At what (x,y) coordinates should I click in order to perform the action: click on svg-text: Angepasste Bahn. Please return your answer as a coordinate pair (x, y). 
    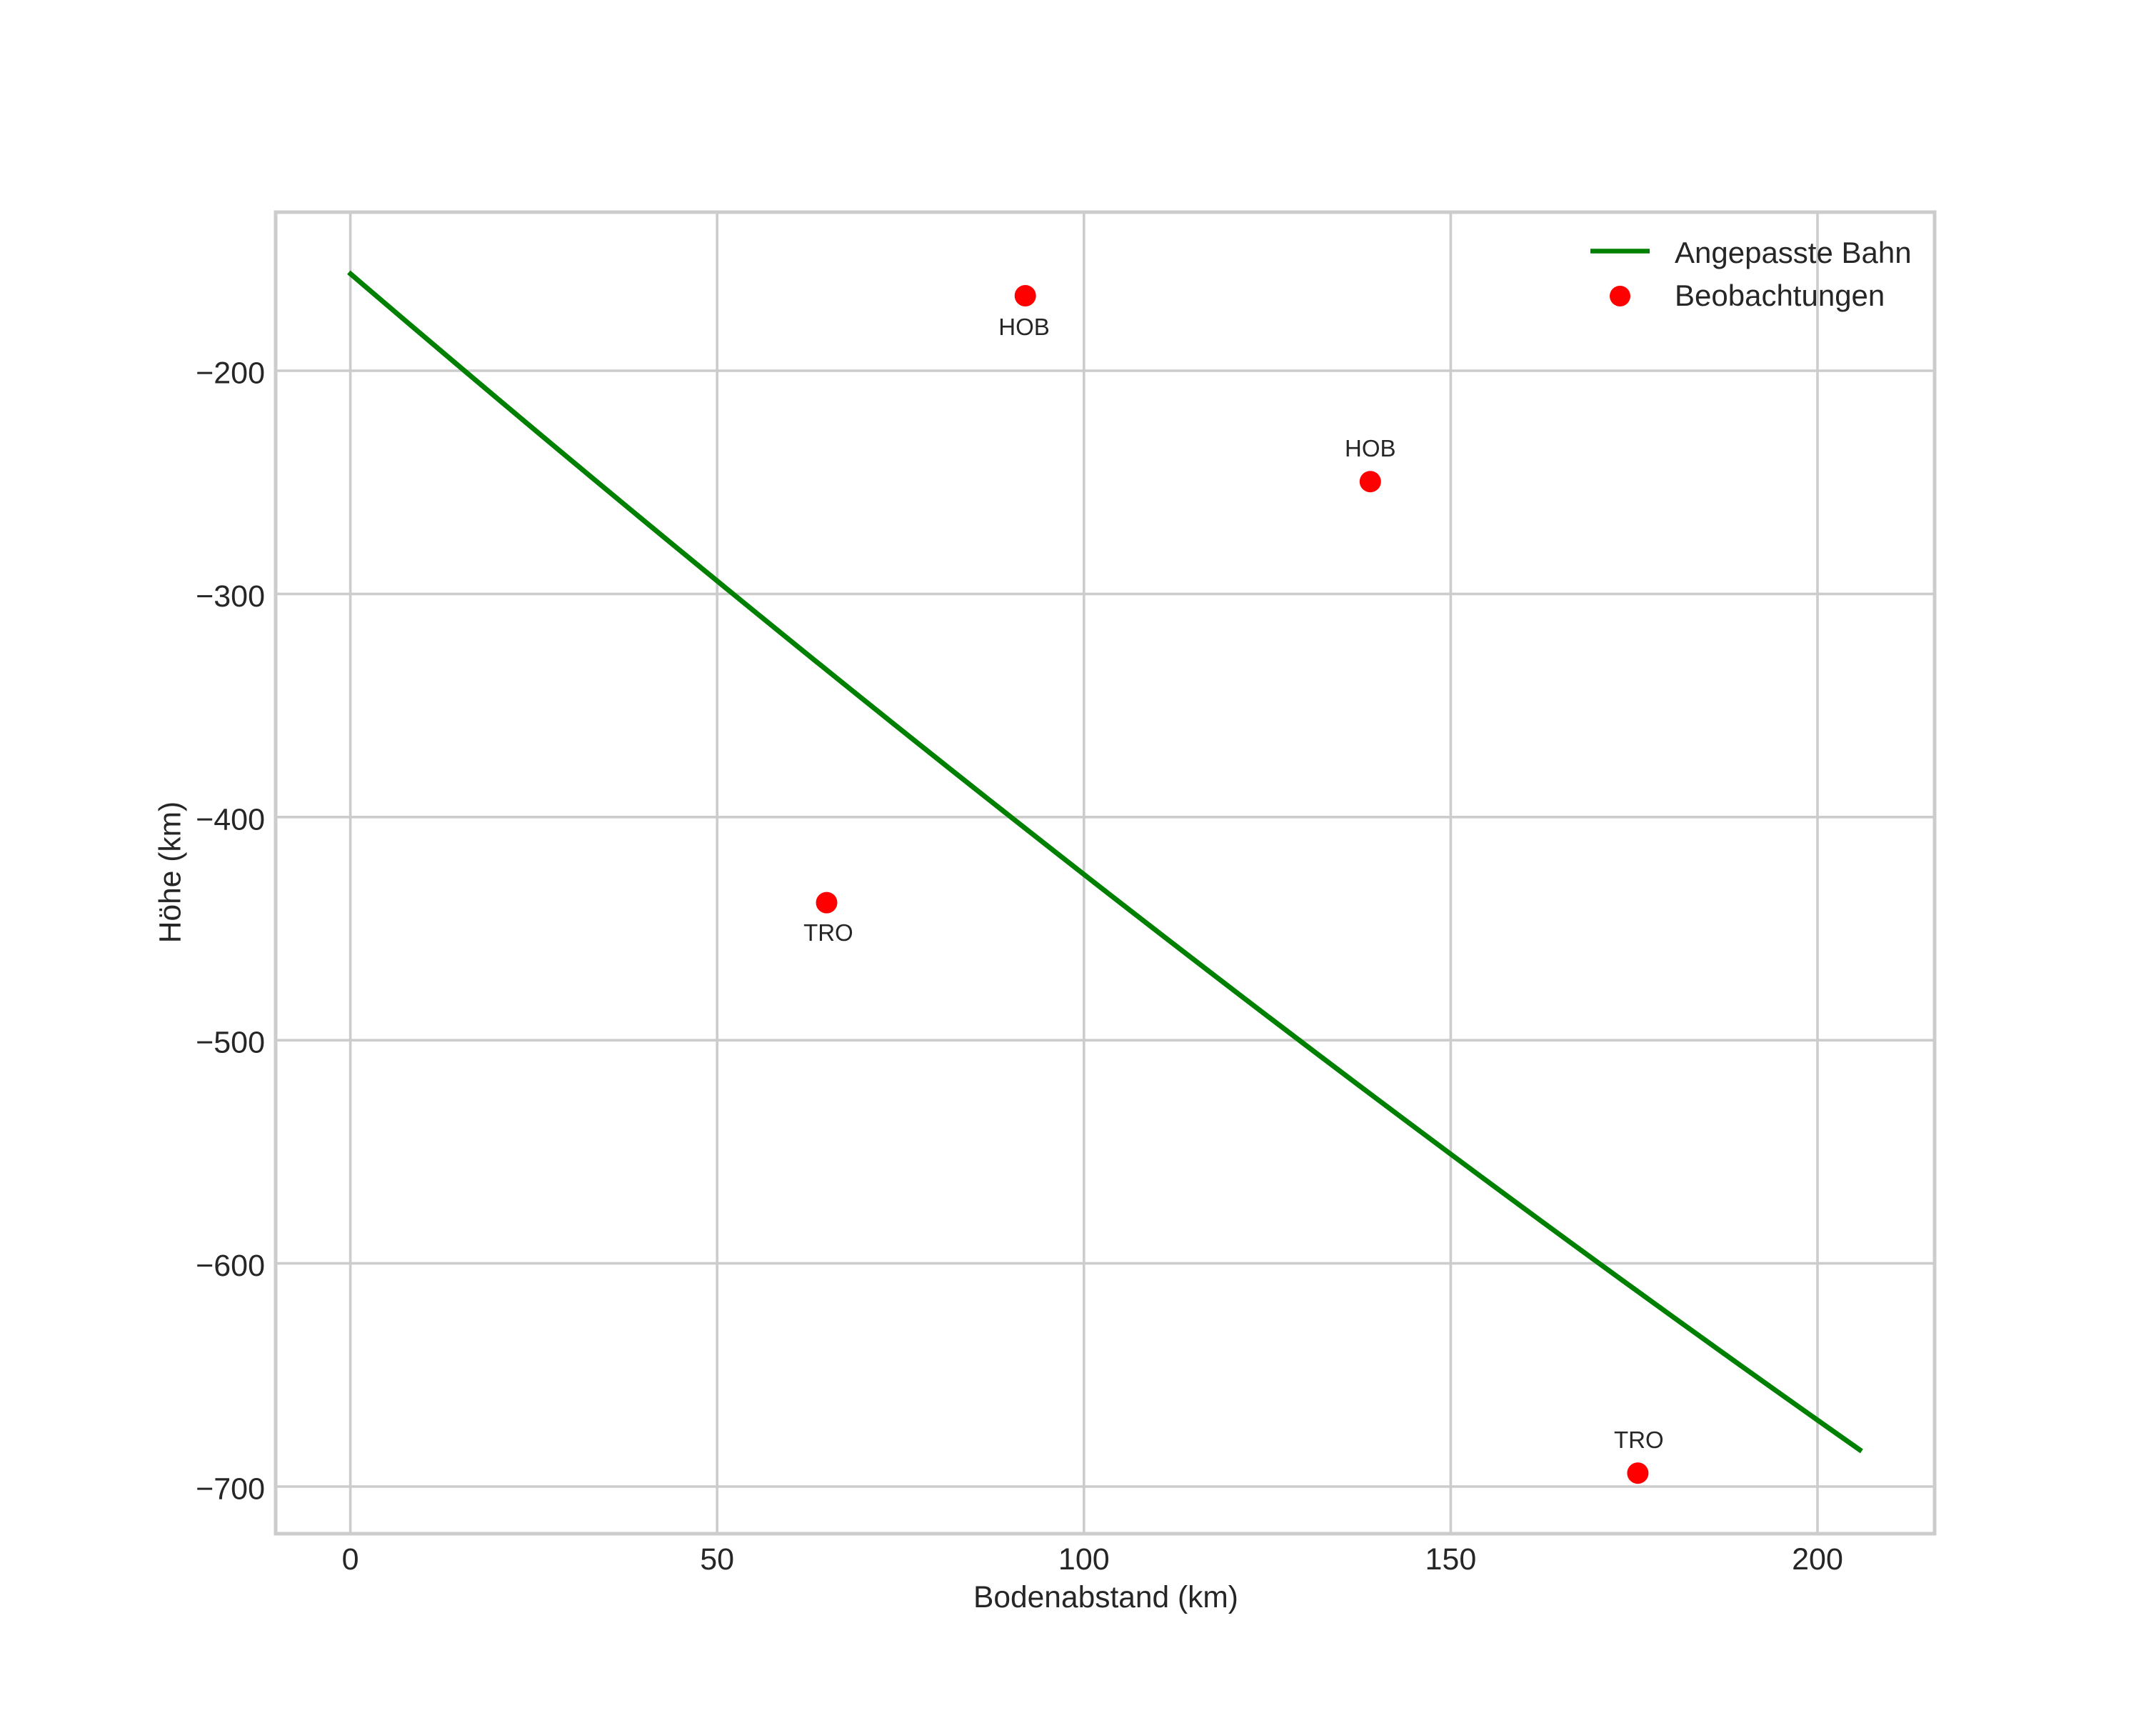
    Looking at the image, I should click on (1794, 252).